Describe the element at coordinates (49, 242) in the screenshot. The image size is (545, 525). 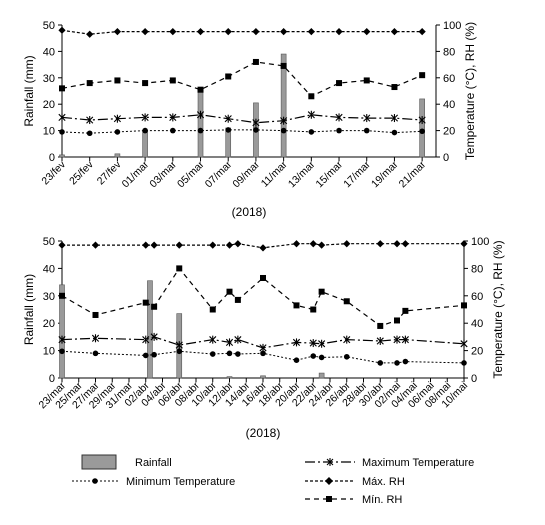
I see `y-left-tick-label: 50` at that location.